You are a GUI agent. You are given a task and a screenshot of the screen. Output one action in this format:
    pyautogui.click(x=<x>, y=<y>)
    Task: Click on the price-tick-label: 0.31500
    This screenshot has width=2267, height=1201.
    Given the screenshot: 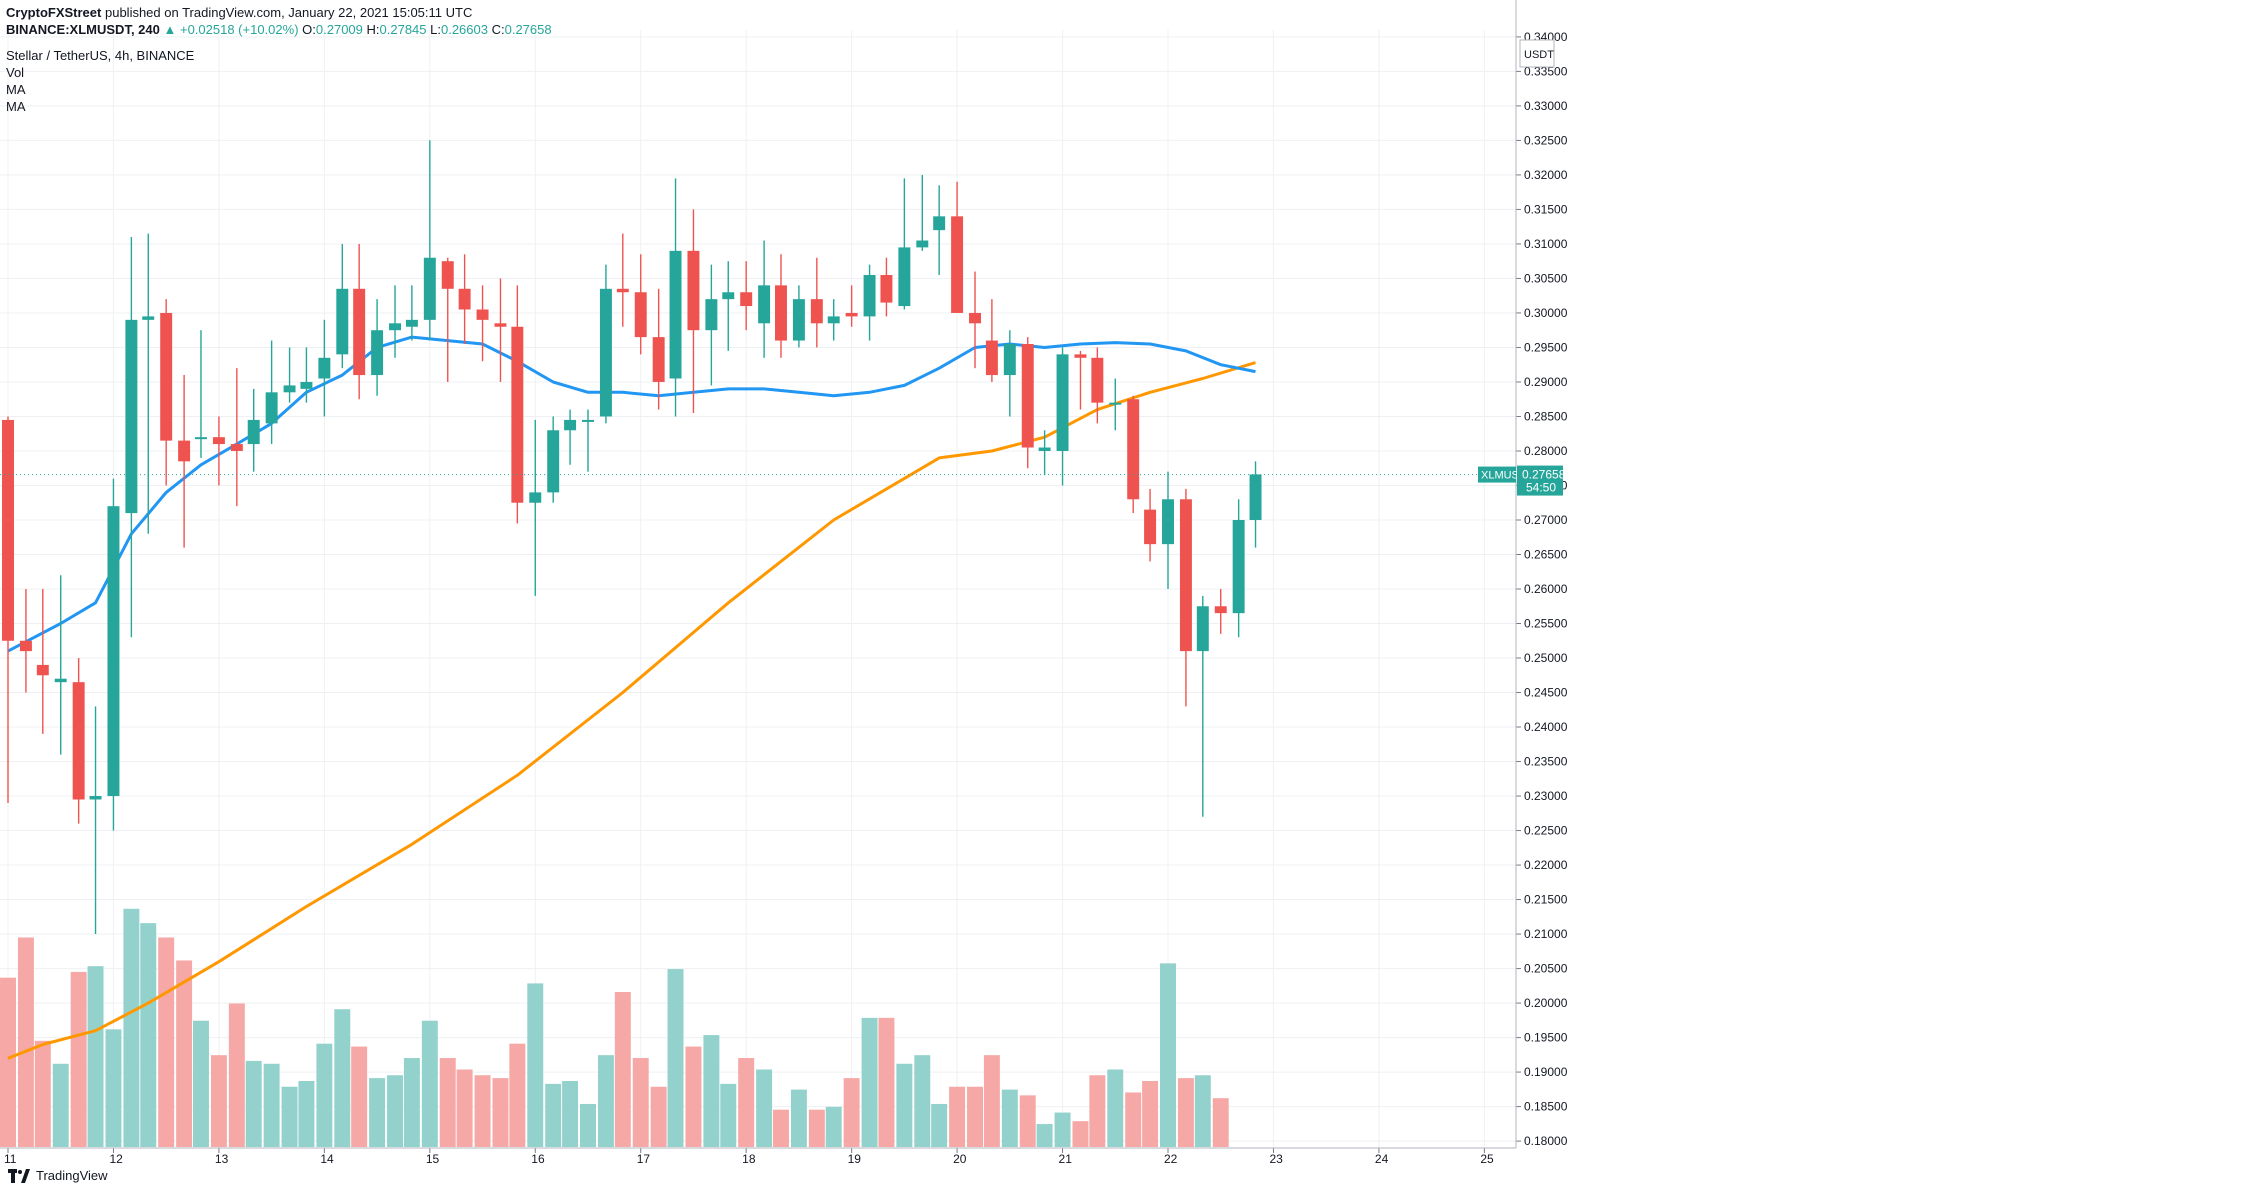 What is the action you would take?
    pyautogui.click(x=1546, y=209)
    